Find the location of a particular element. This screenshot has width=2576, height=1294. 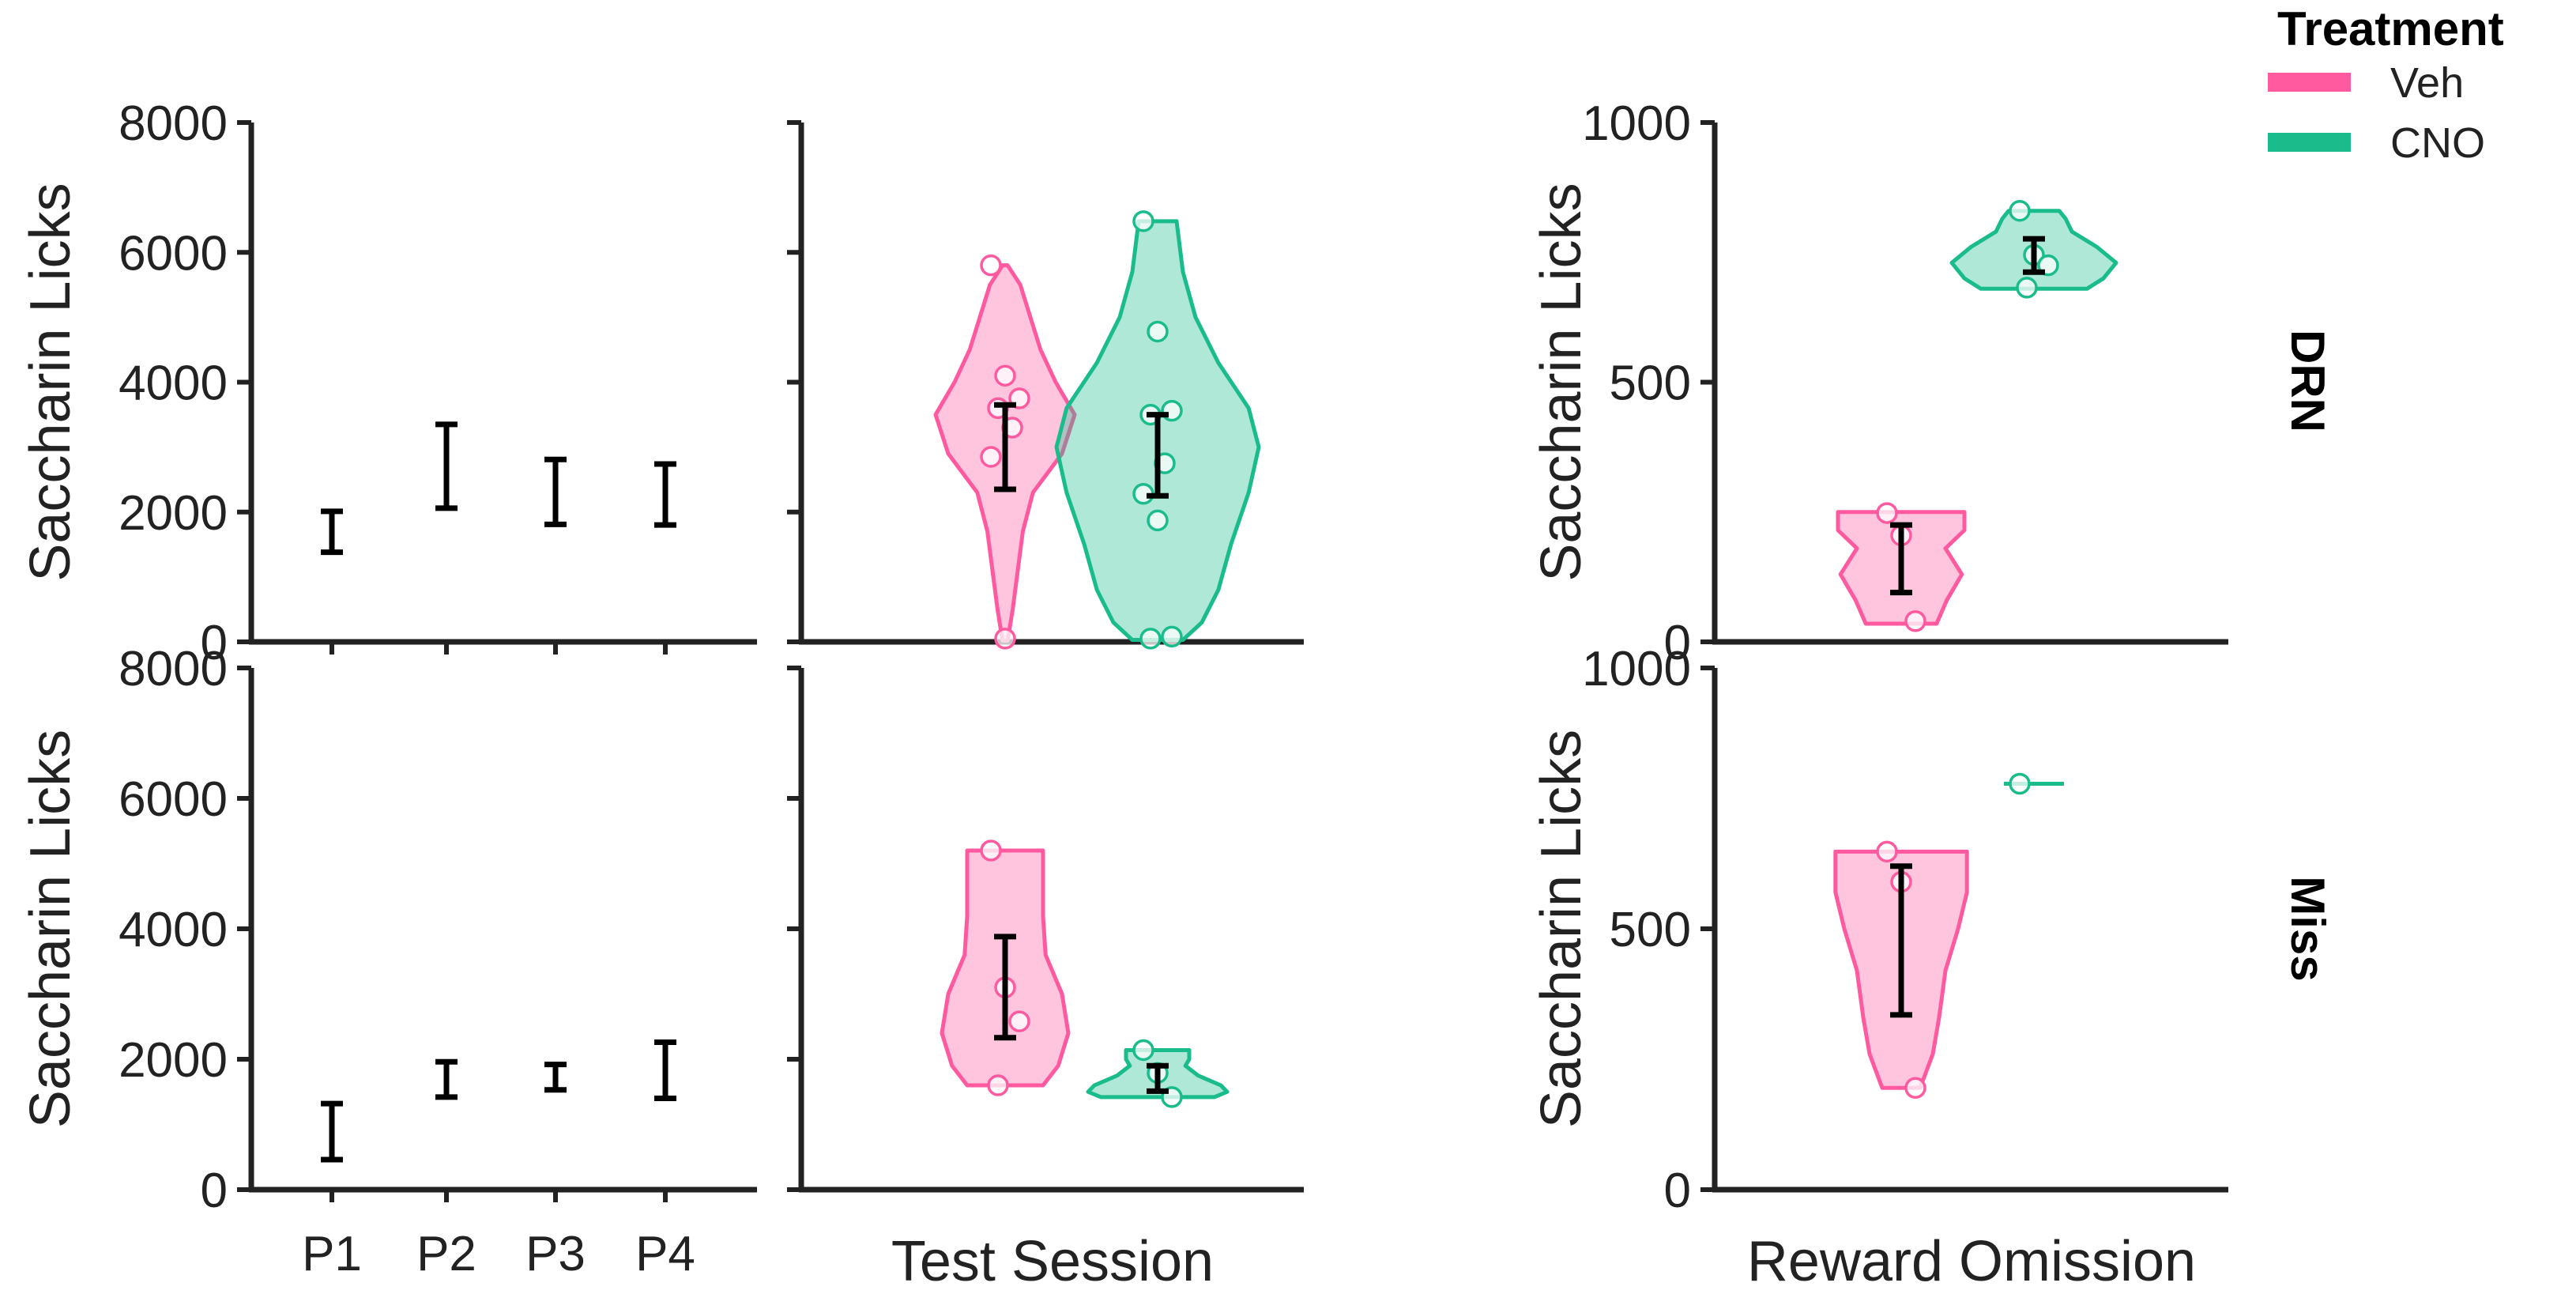

x-tick-label: P1 is located at coordinates (332, 1254).